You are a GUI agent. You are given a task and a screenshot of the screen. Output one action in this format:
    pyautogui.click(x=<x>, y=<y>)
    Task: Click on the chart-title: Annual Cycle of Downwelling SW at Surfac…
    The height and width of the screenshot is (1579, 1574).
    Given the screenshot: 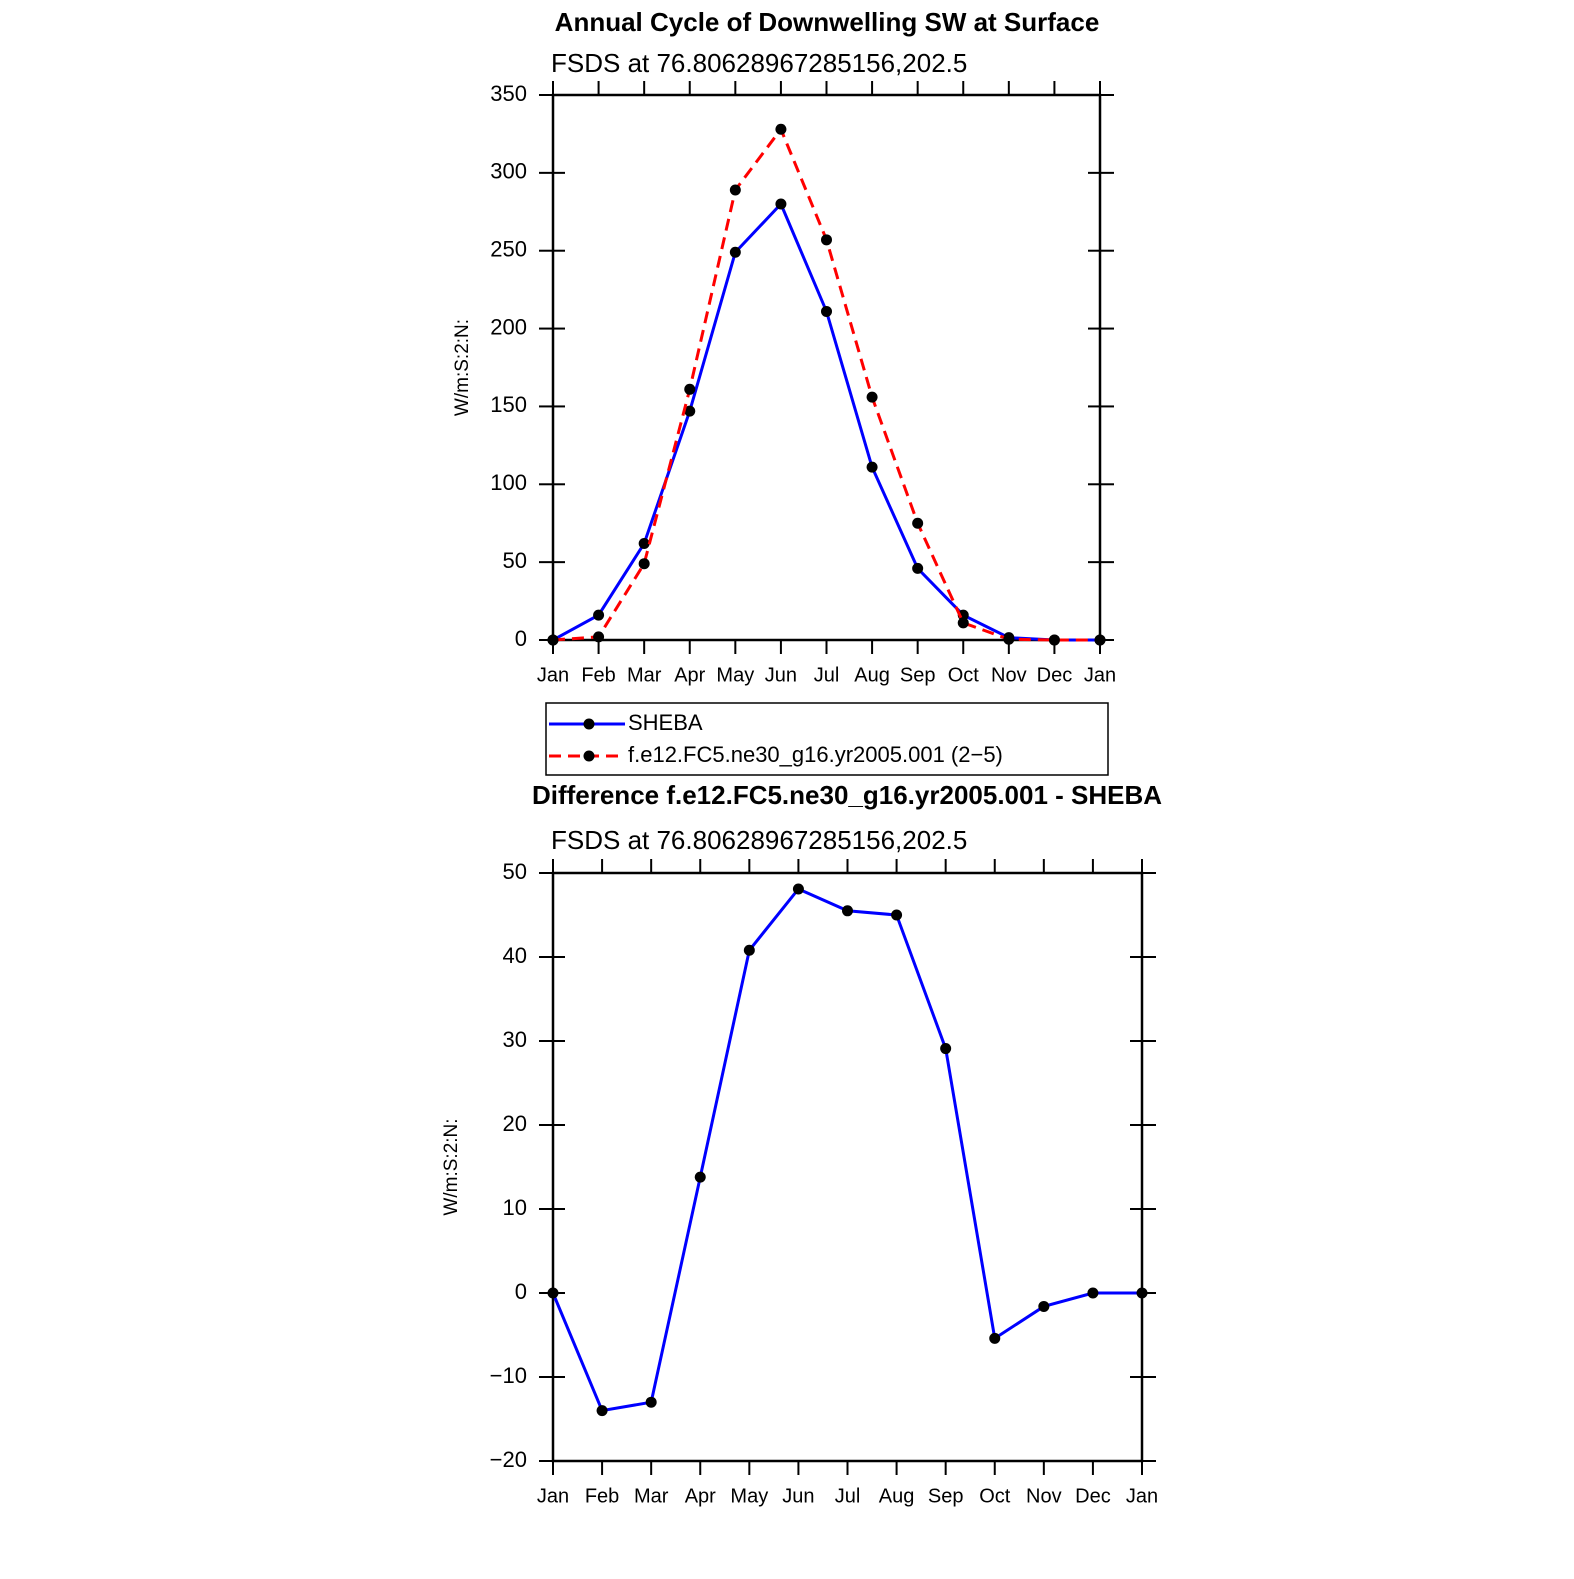 What is the action you would take?
    pyautogui.click(x=827, y=22)
    